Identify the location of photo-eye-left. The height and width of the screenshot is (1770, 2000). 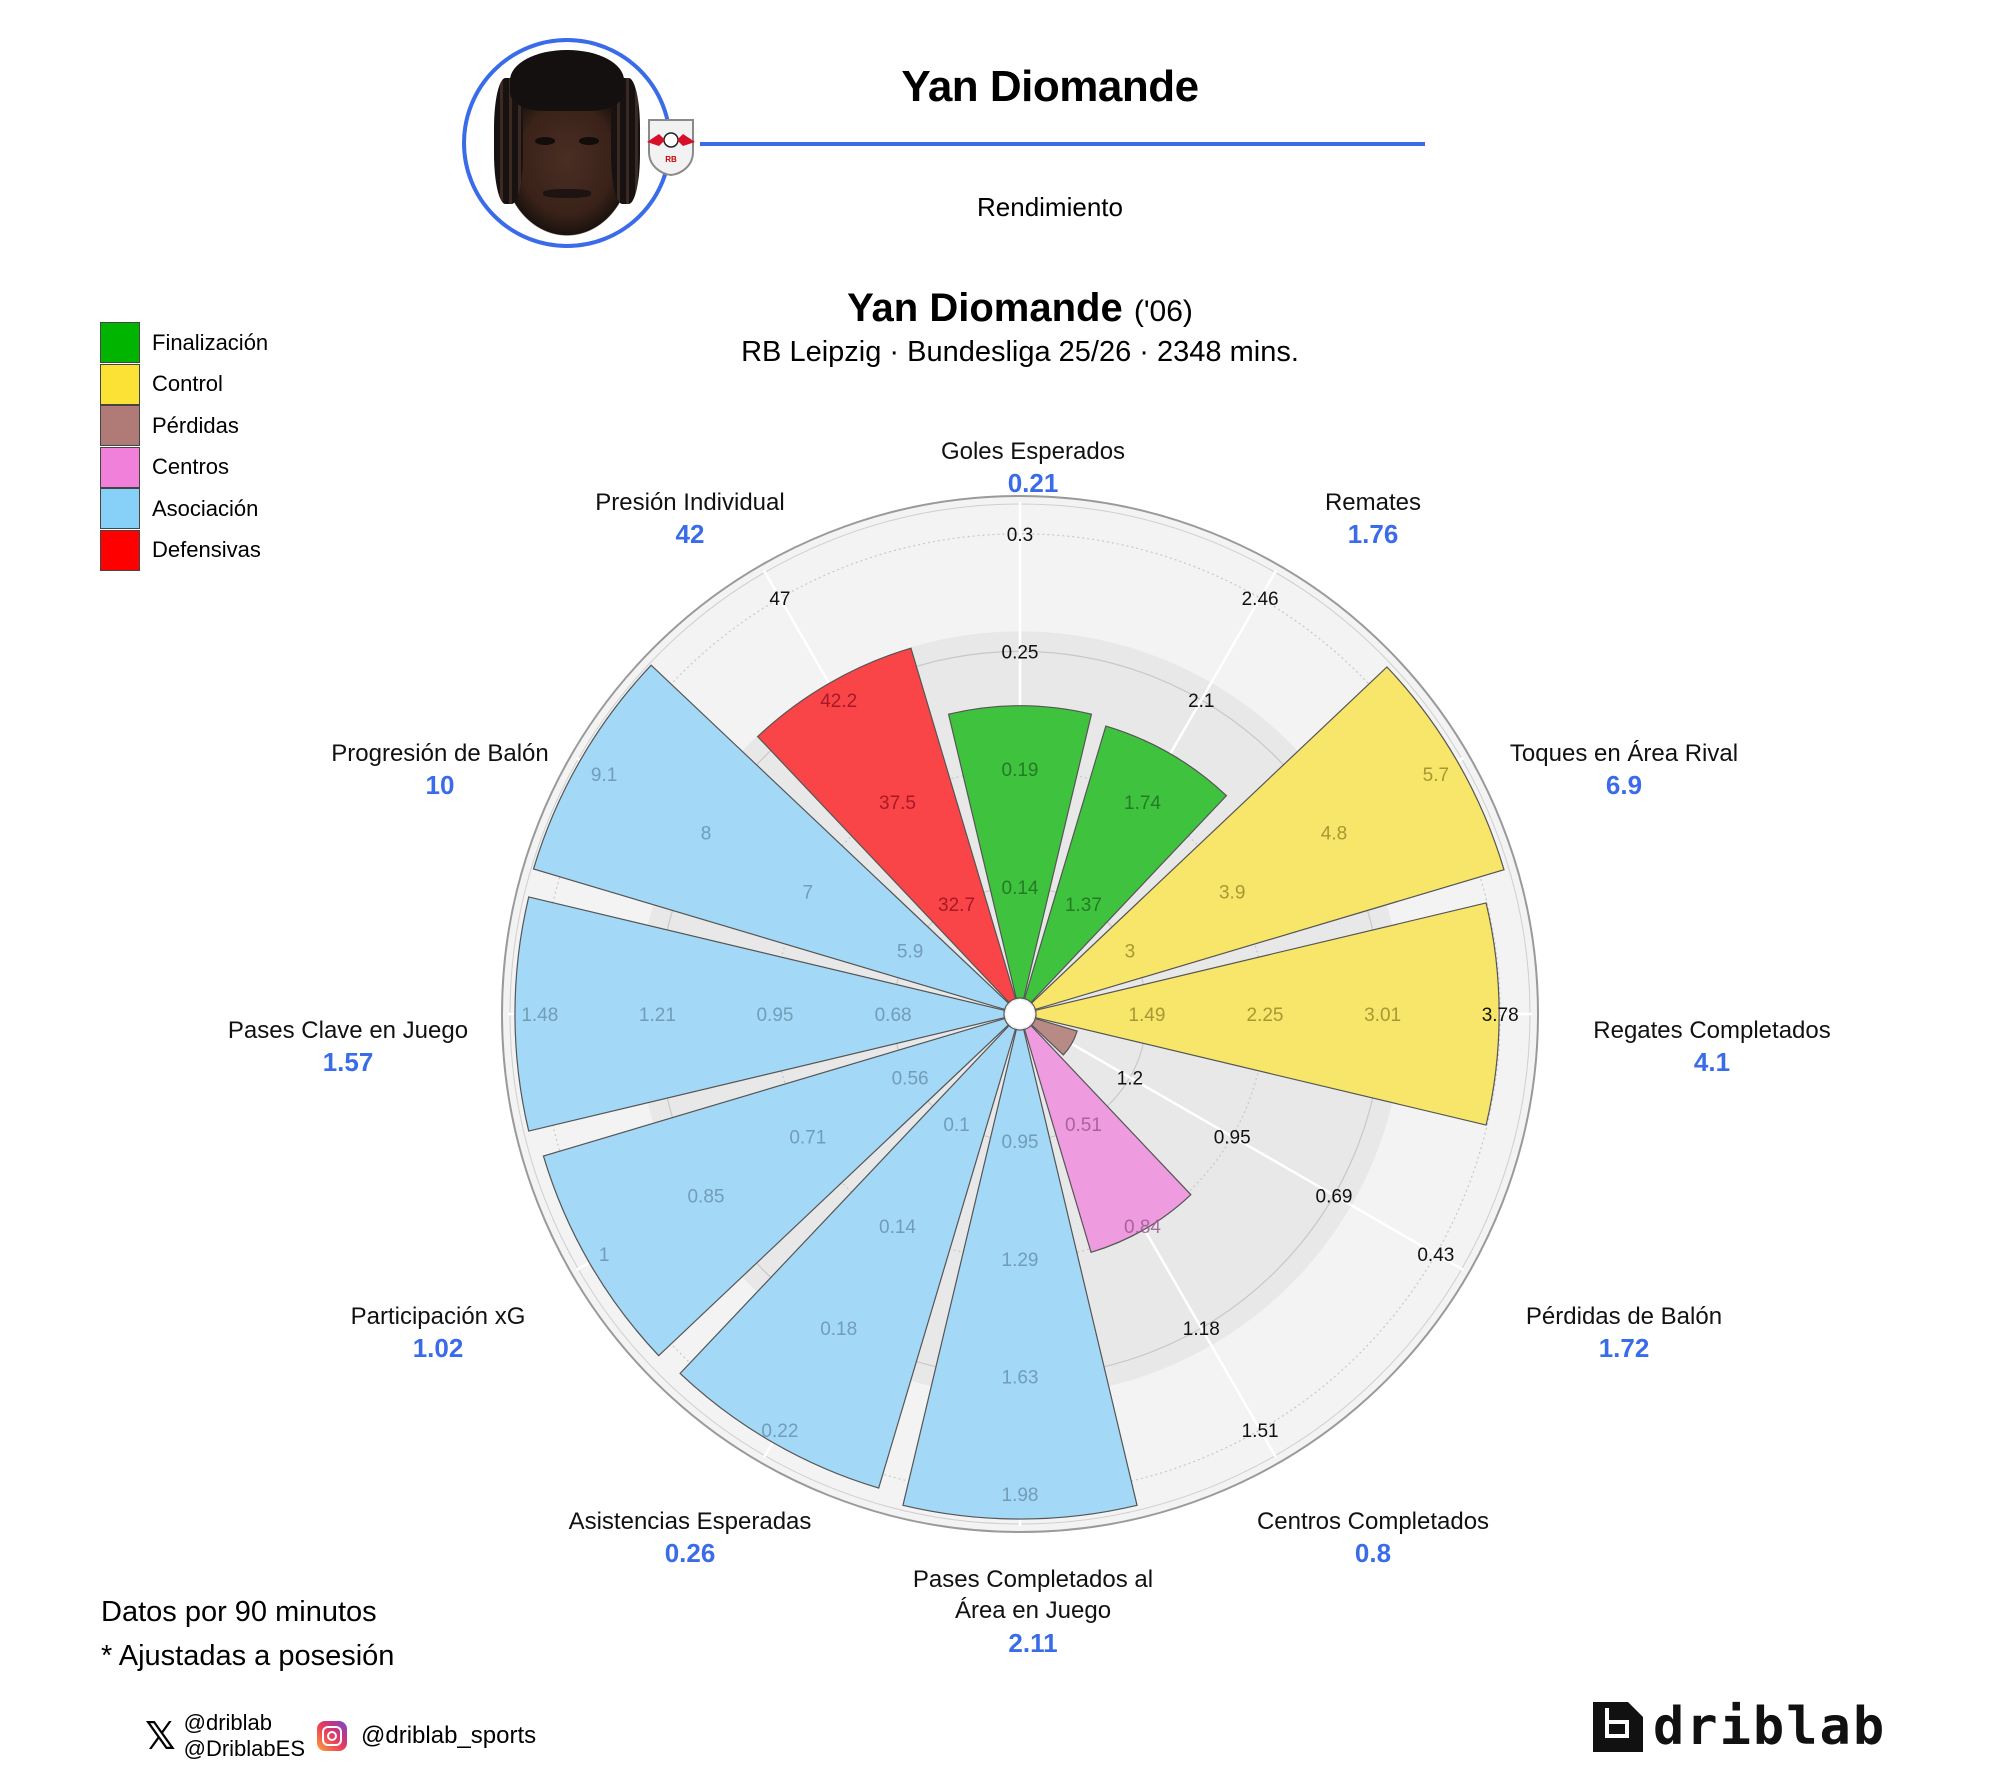
(544, 141).